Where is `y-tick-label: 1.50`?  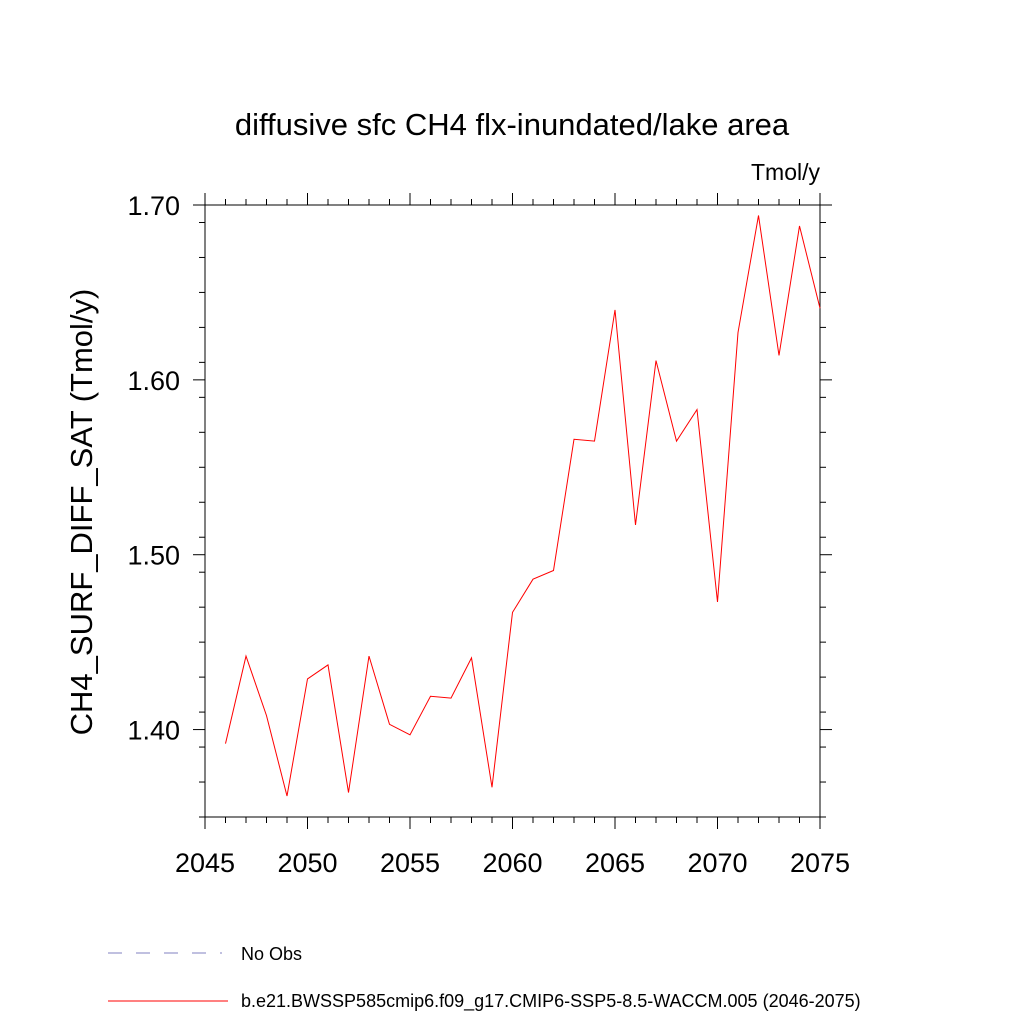 y-tick-label: 1.50 is located at coordinates (153, 556).